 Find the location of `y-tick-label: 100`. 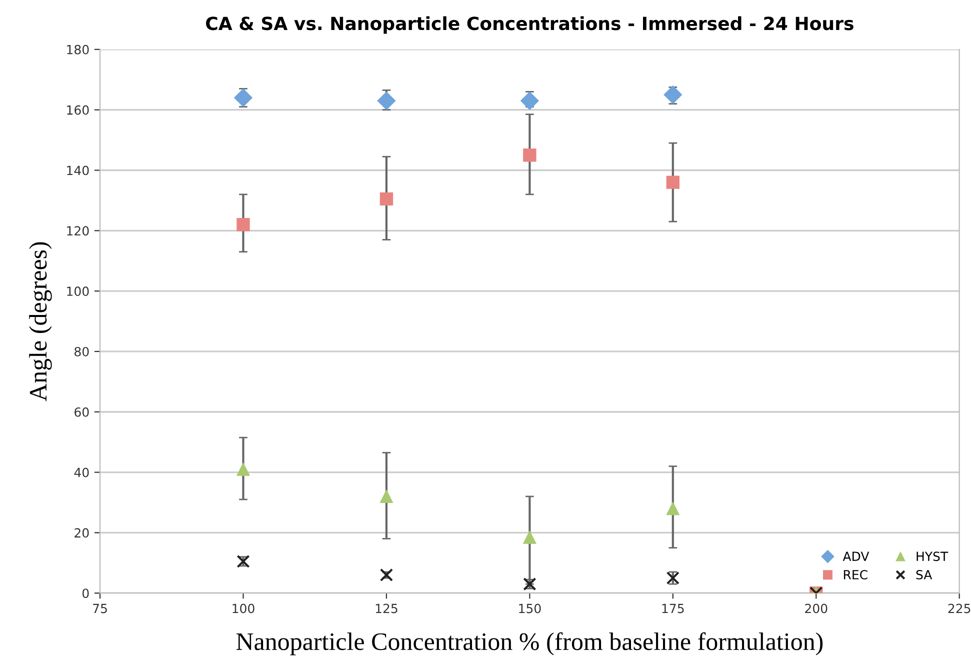

y-tick-label: 100 is located at coordinates (78, 291).